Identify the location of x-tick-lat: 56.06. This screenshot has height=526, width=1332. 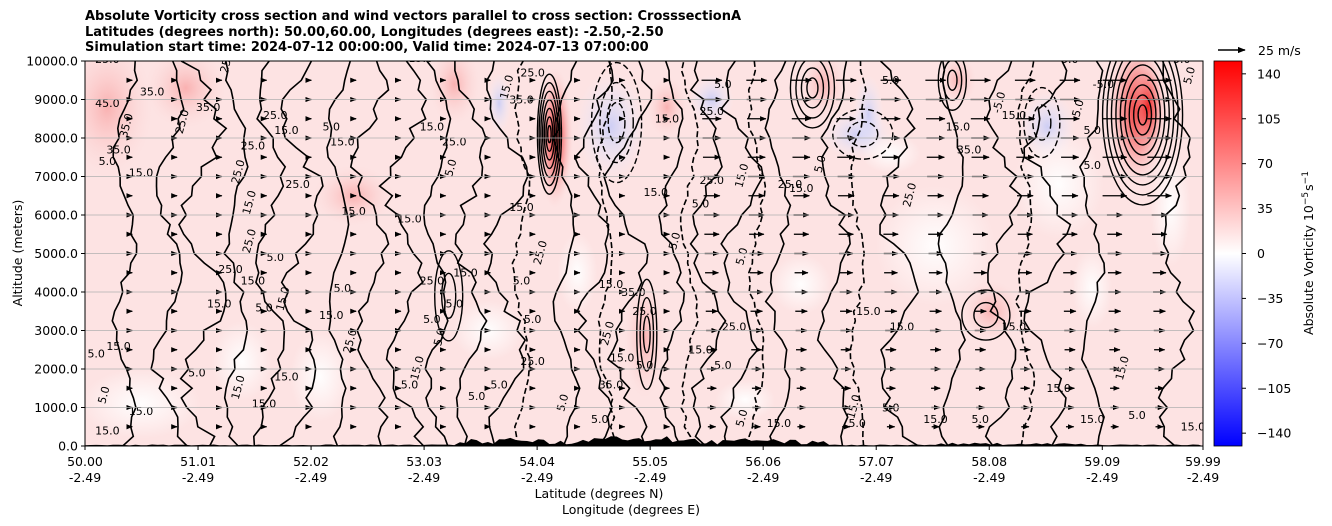
(763, 461).